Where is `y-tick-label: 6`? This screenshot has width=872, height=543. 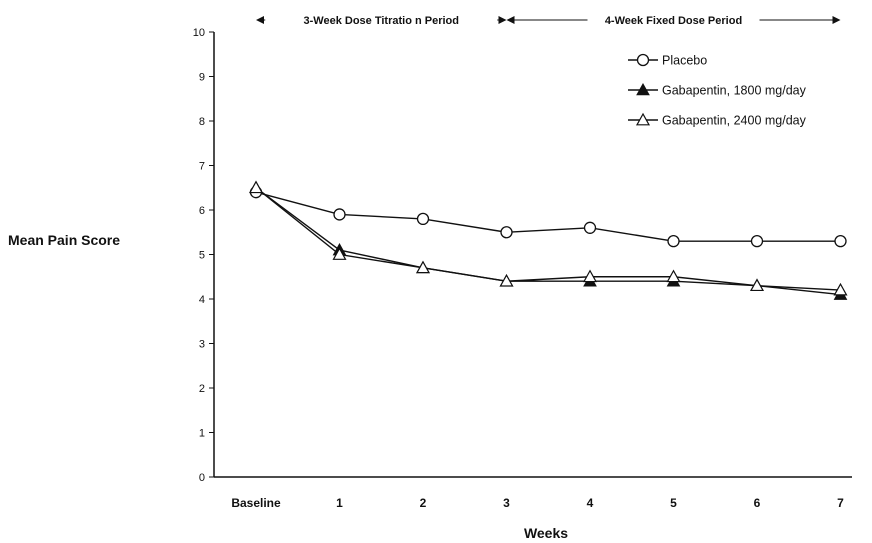 y-tick-label: 6 is located at coordinates (202, 211).